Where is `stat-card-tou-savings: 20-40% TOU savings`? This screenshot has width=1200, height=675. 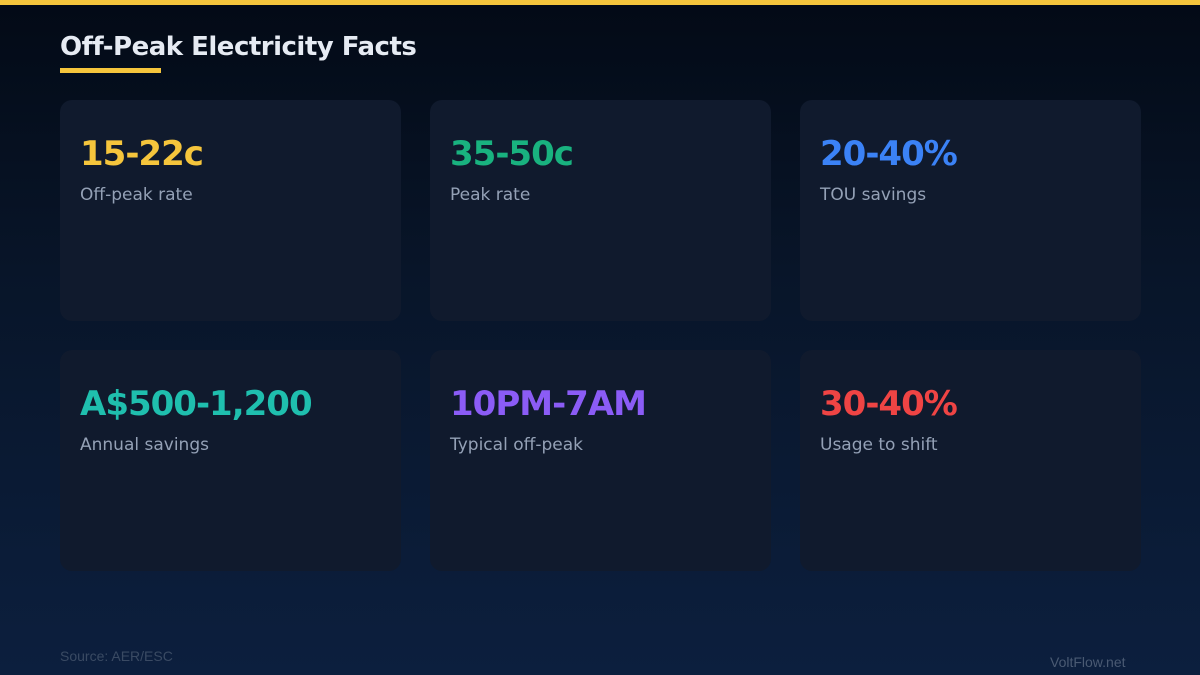 stat-card-tou-savings: 20-40% TOU savings is located at coordinates (970, 210).